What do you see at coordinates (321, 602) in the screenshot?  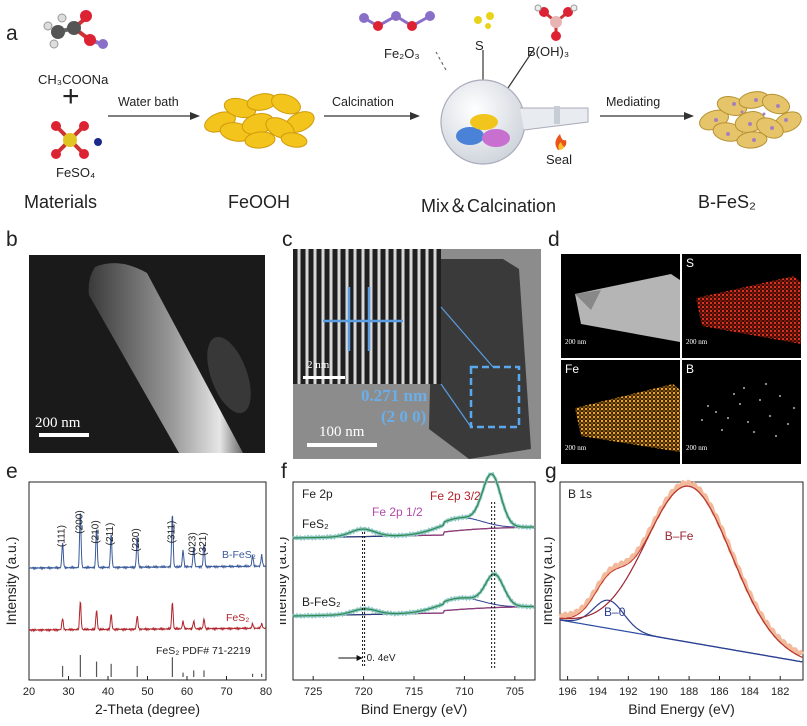 I see `series-label: B-FeS₂` at bounding box center [321, 602].